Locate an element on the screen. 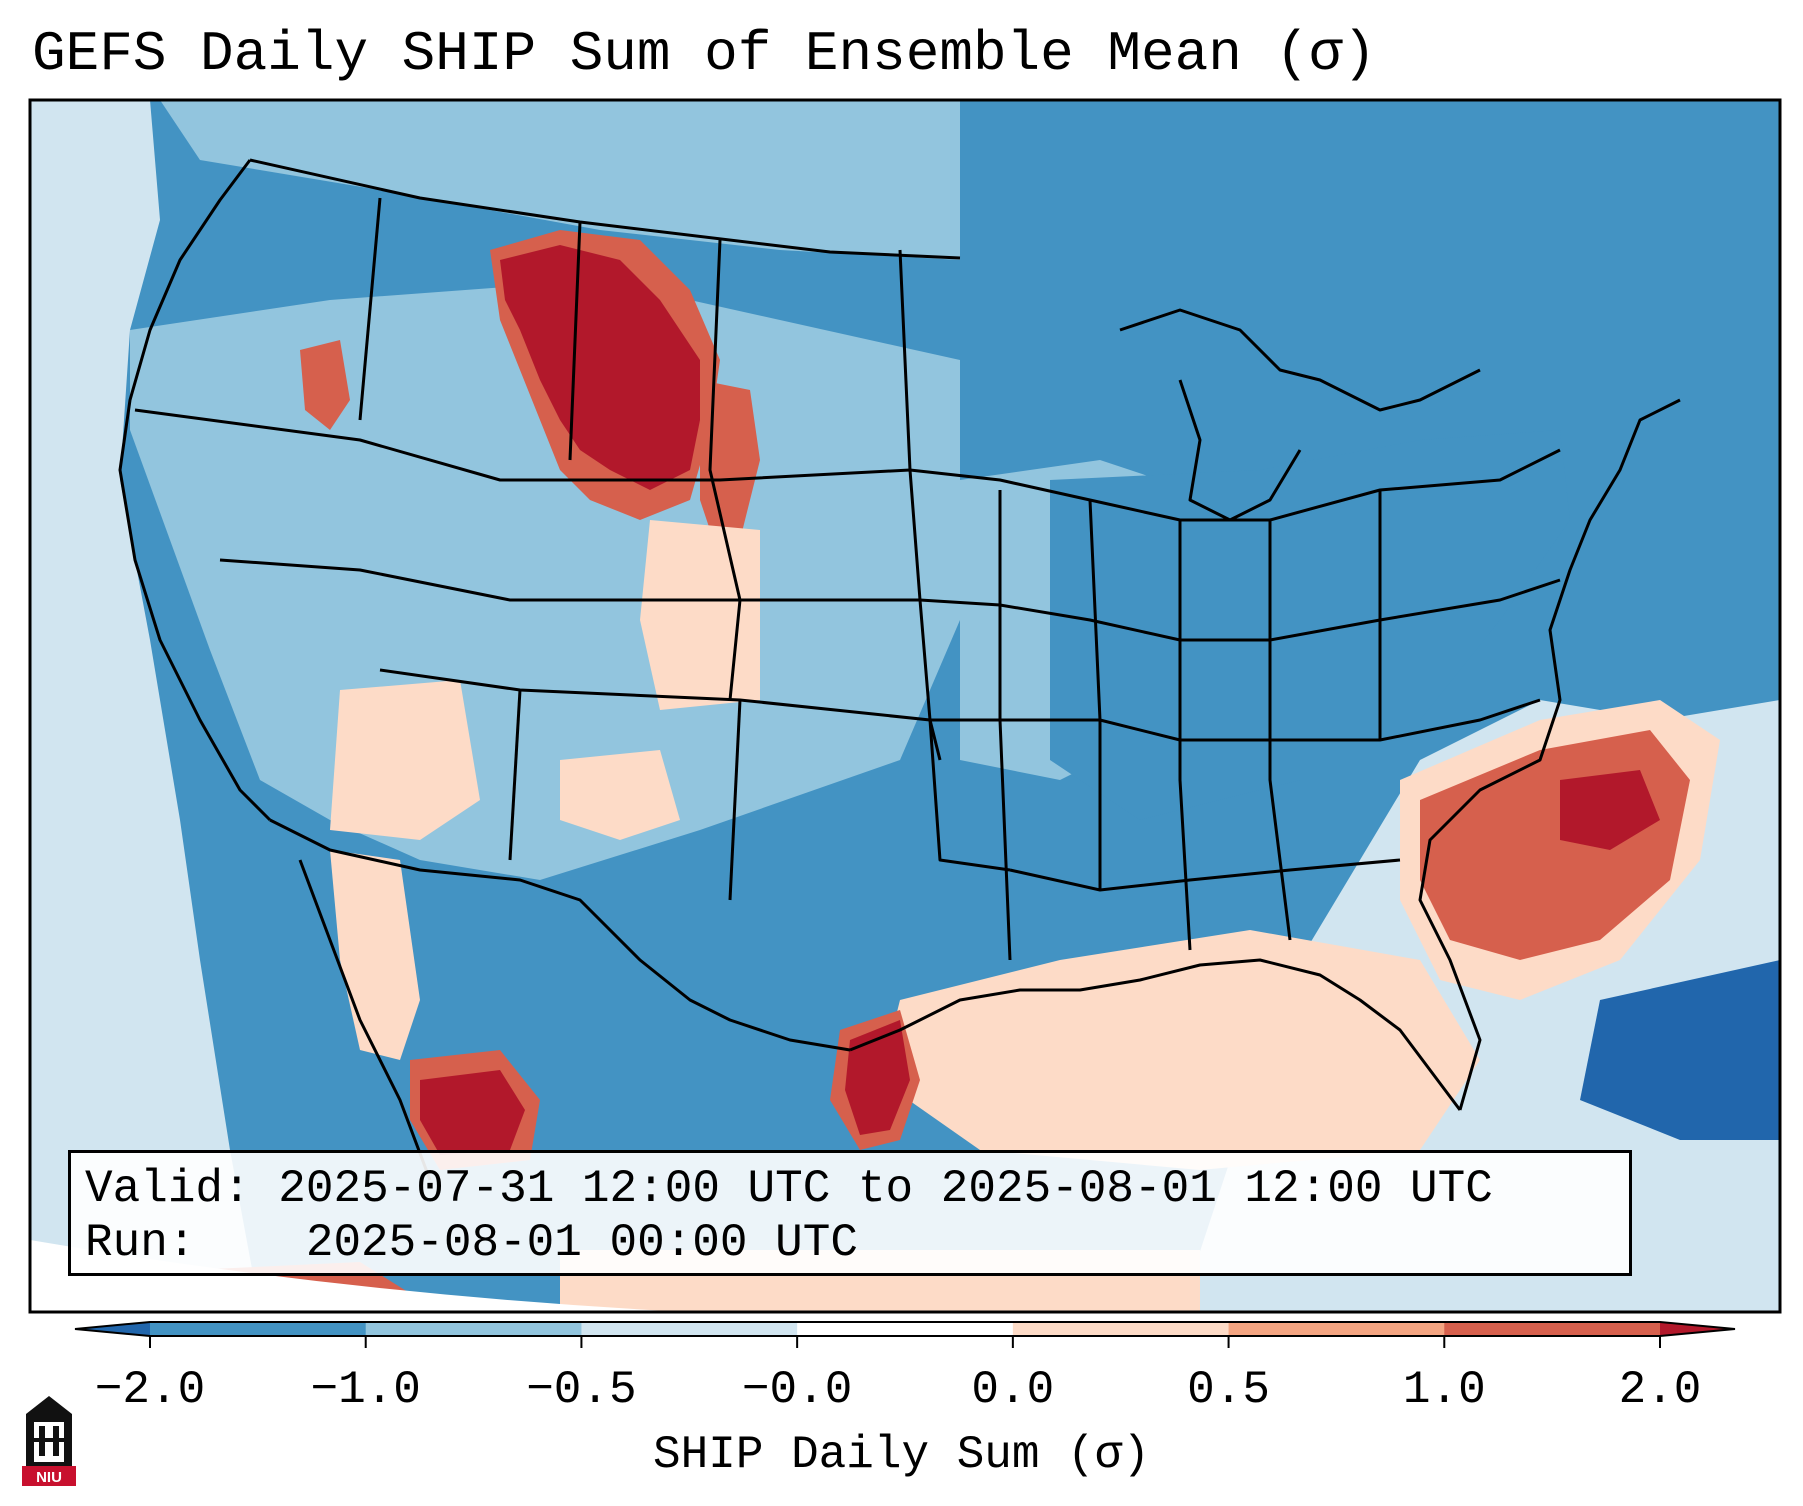 The width and height of the screenshot is (1803, 1506). anomaly-arizona-edge is located at coordinates (405, 760).